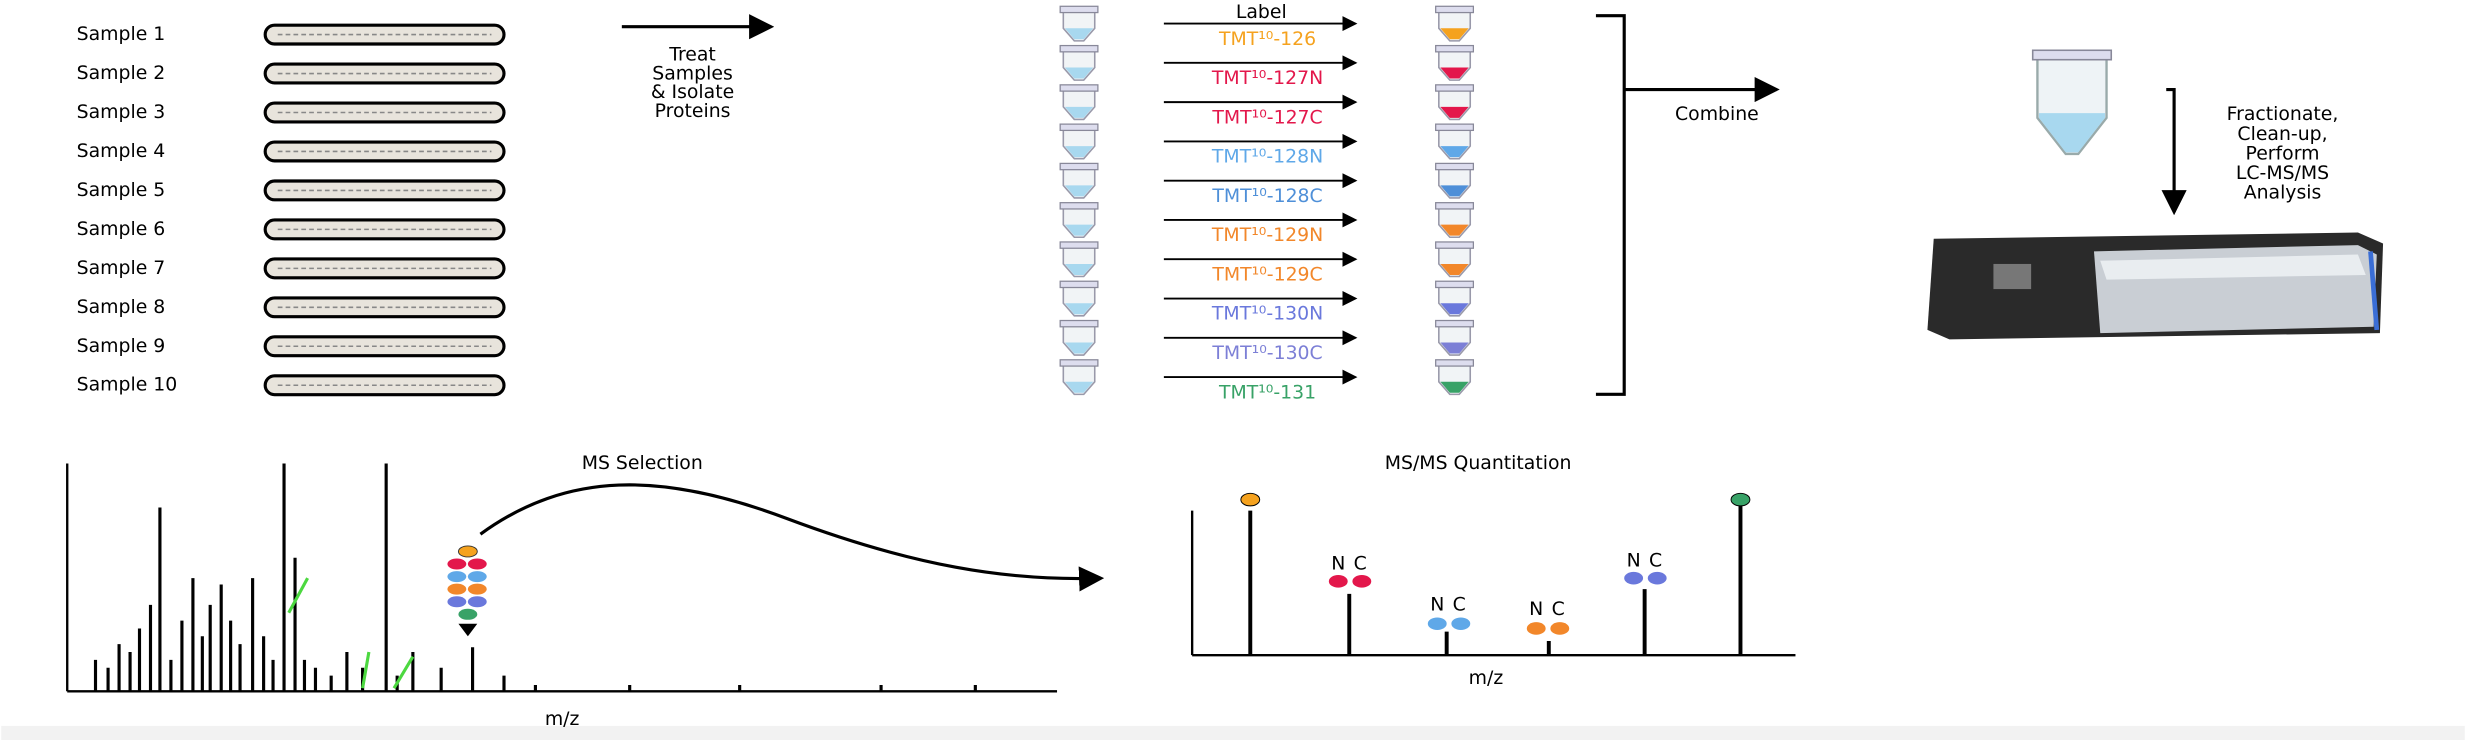  Describe the element at coordinates (692, 73) in the screenshot. I see `step-text: Samples` at that location.